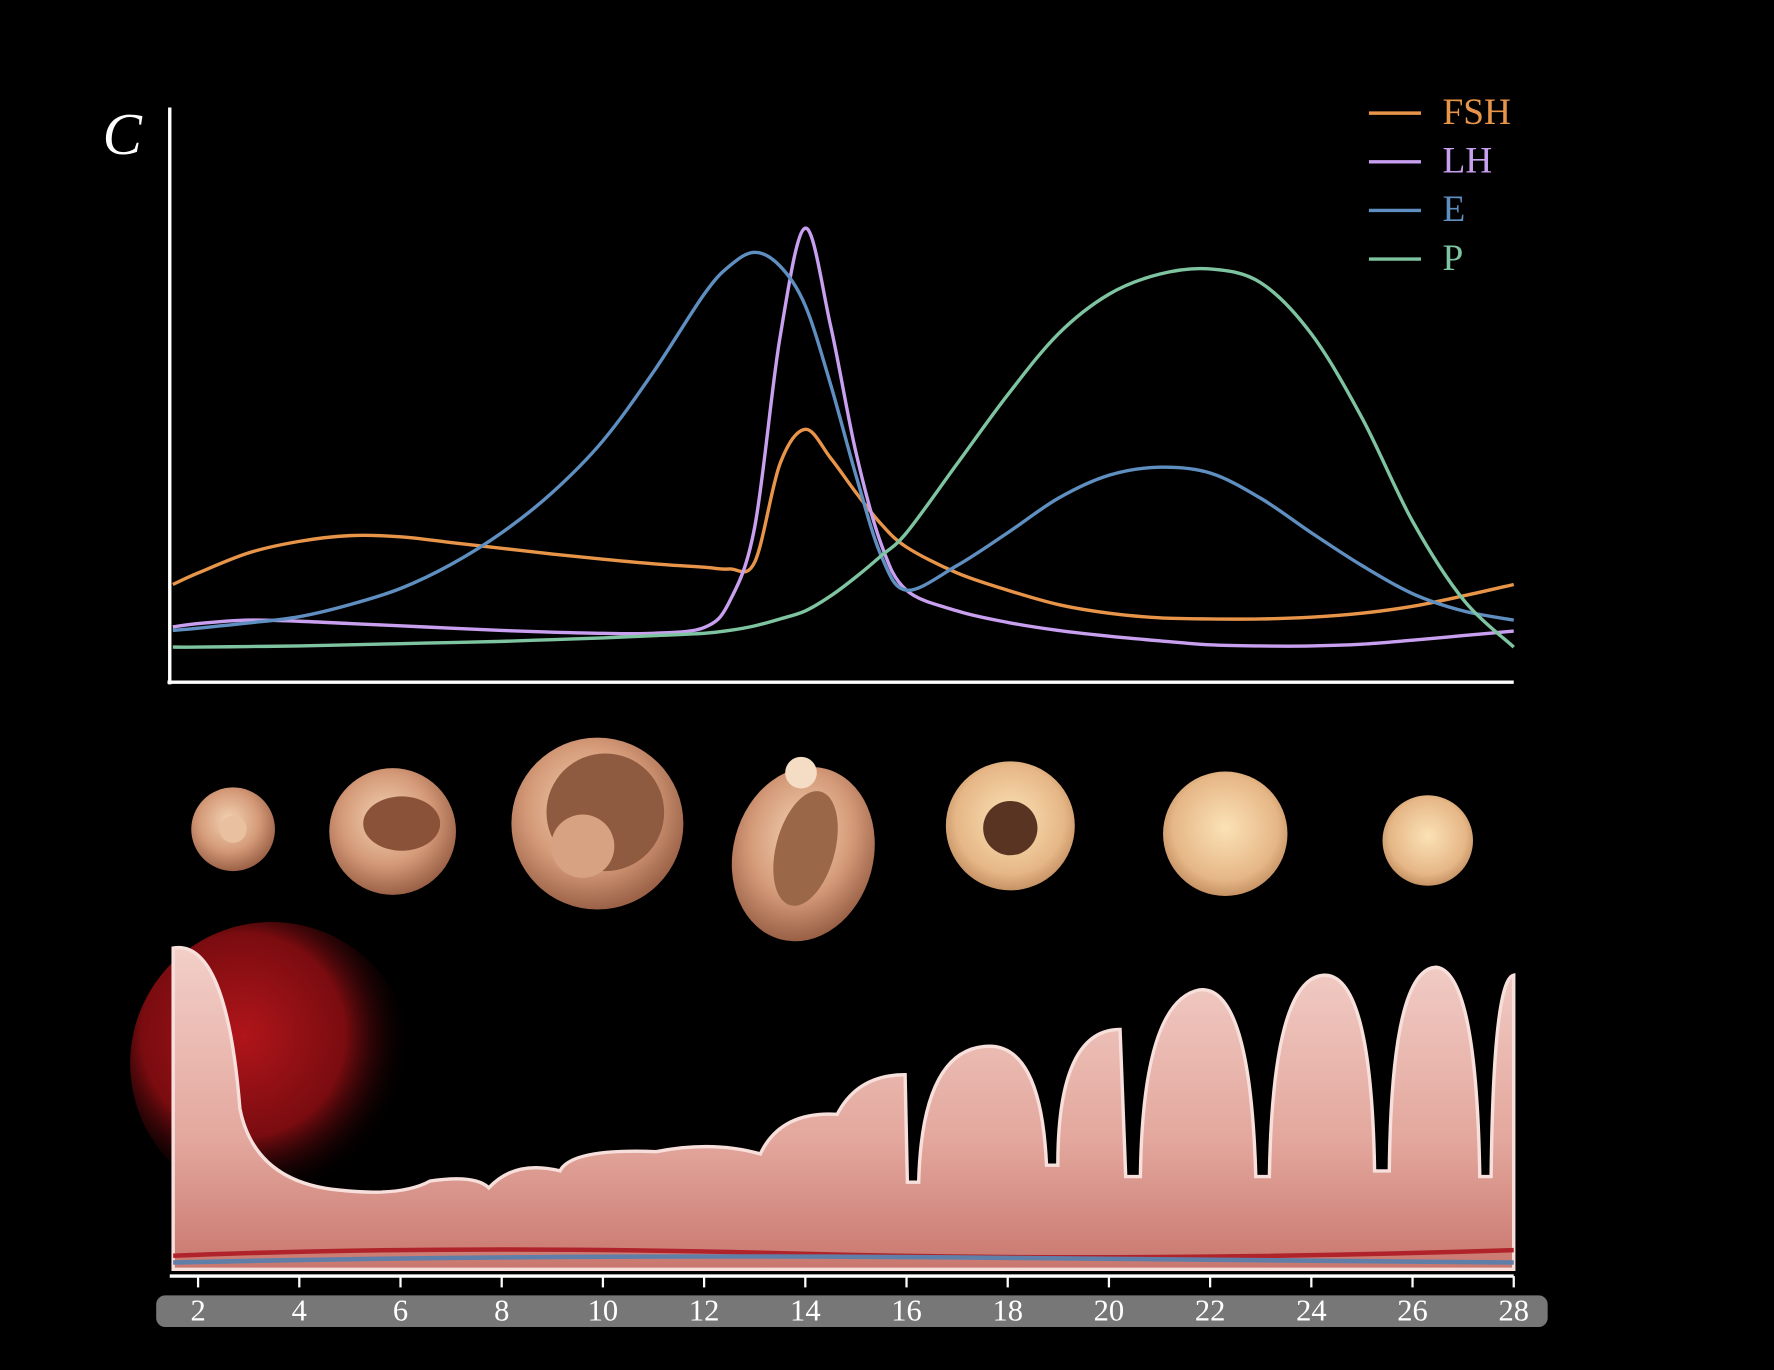  What do you see at coordinates (1210, 1310) in the screenshot?
I see `x-tick-label: 22` at bounding box center [1210, 1310].